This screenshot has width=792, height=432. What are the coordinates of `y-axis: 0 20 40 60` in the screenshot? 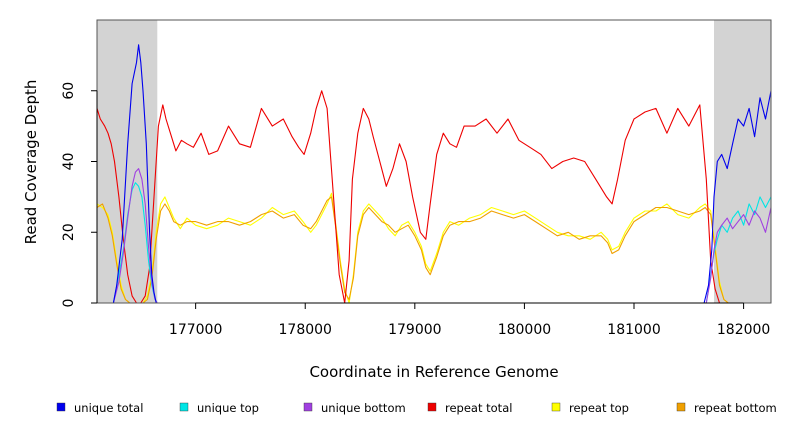 It's located at (79, 195).